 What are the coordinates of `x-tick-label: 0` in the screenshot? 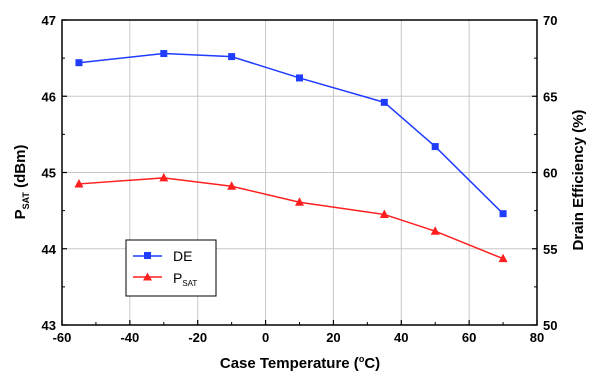 It's located at (265, 337).